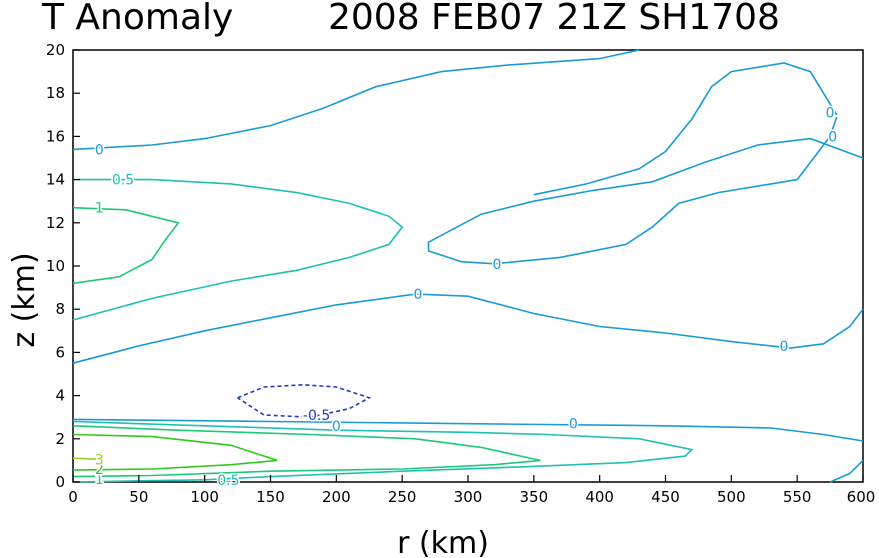 The image size is (879, 558). What do you see at coordinates (73, 497) in the screenshot?
I see `x-tick-label-0: 0` at bounding box center [73, 497].